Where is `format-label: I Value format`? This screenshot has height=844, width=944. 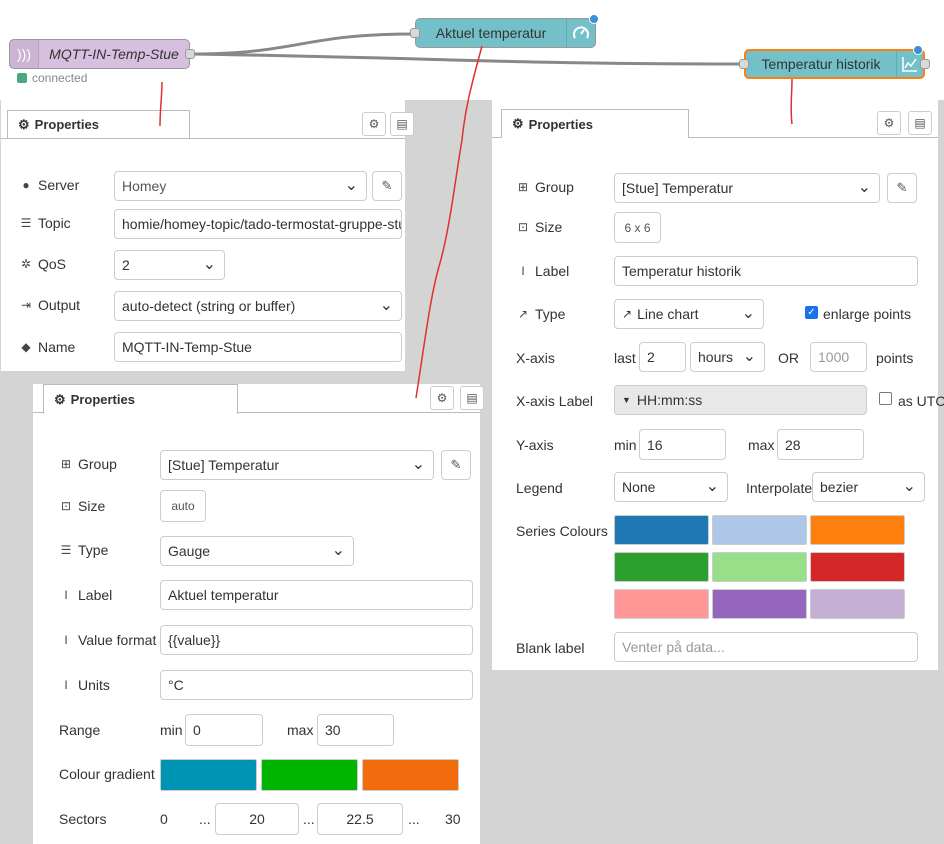
format-label: I Value format is located at coordinates (107, 640).